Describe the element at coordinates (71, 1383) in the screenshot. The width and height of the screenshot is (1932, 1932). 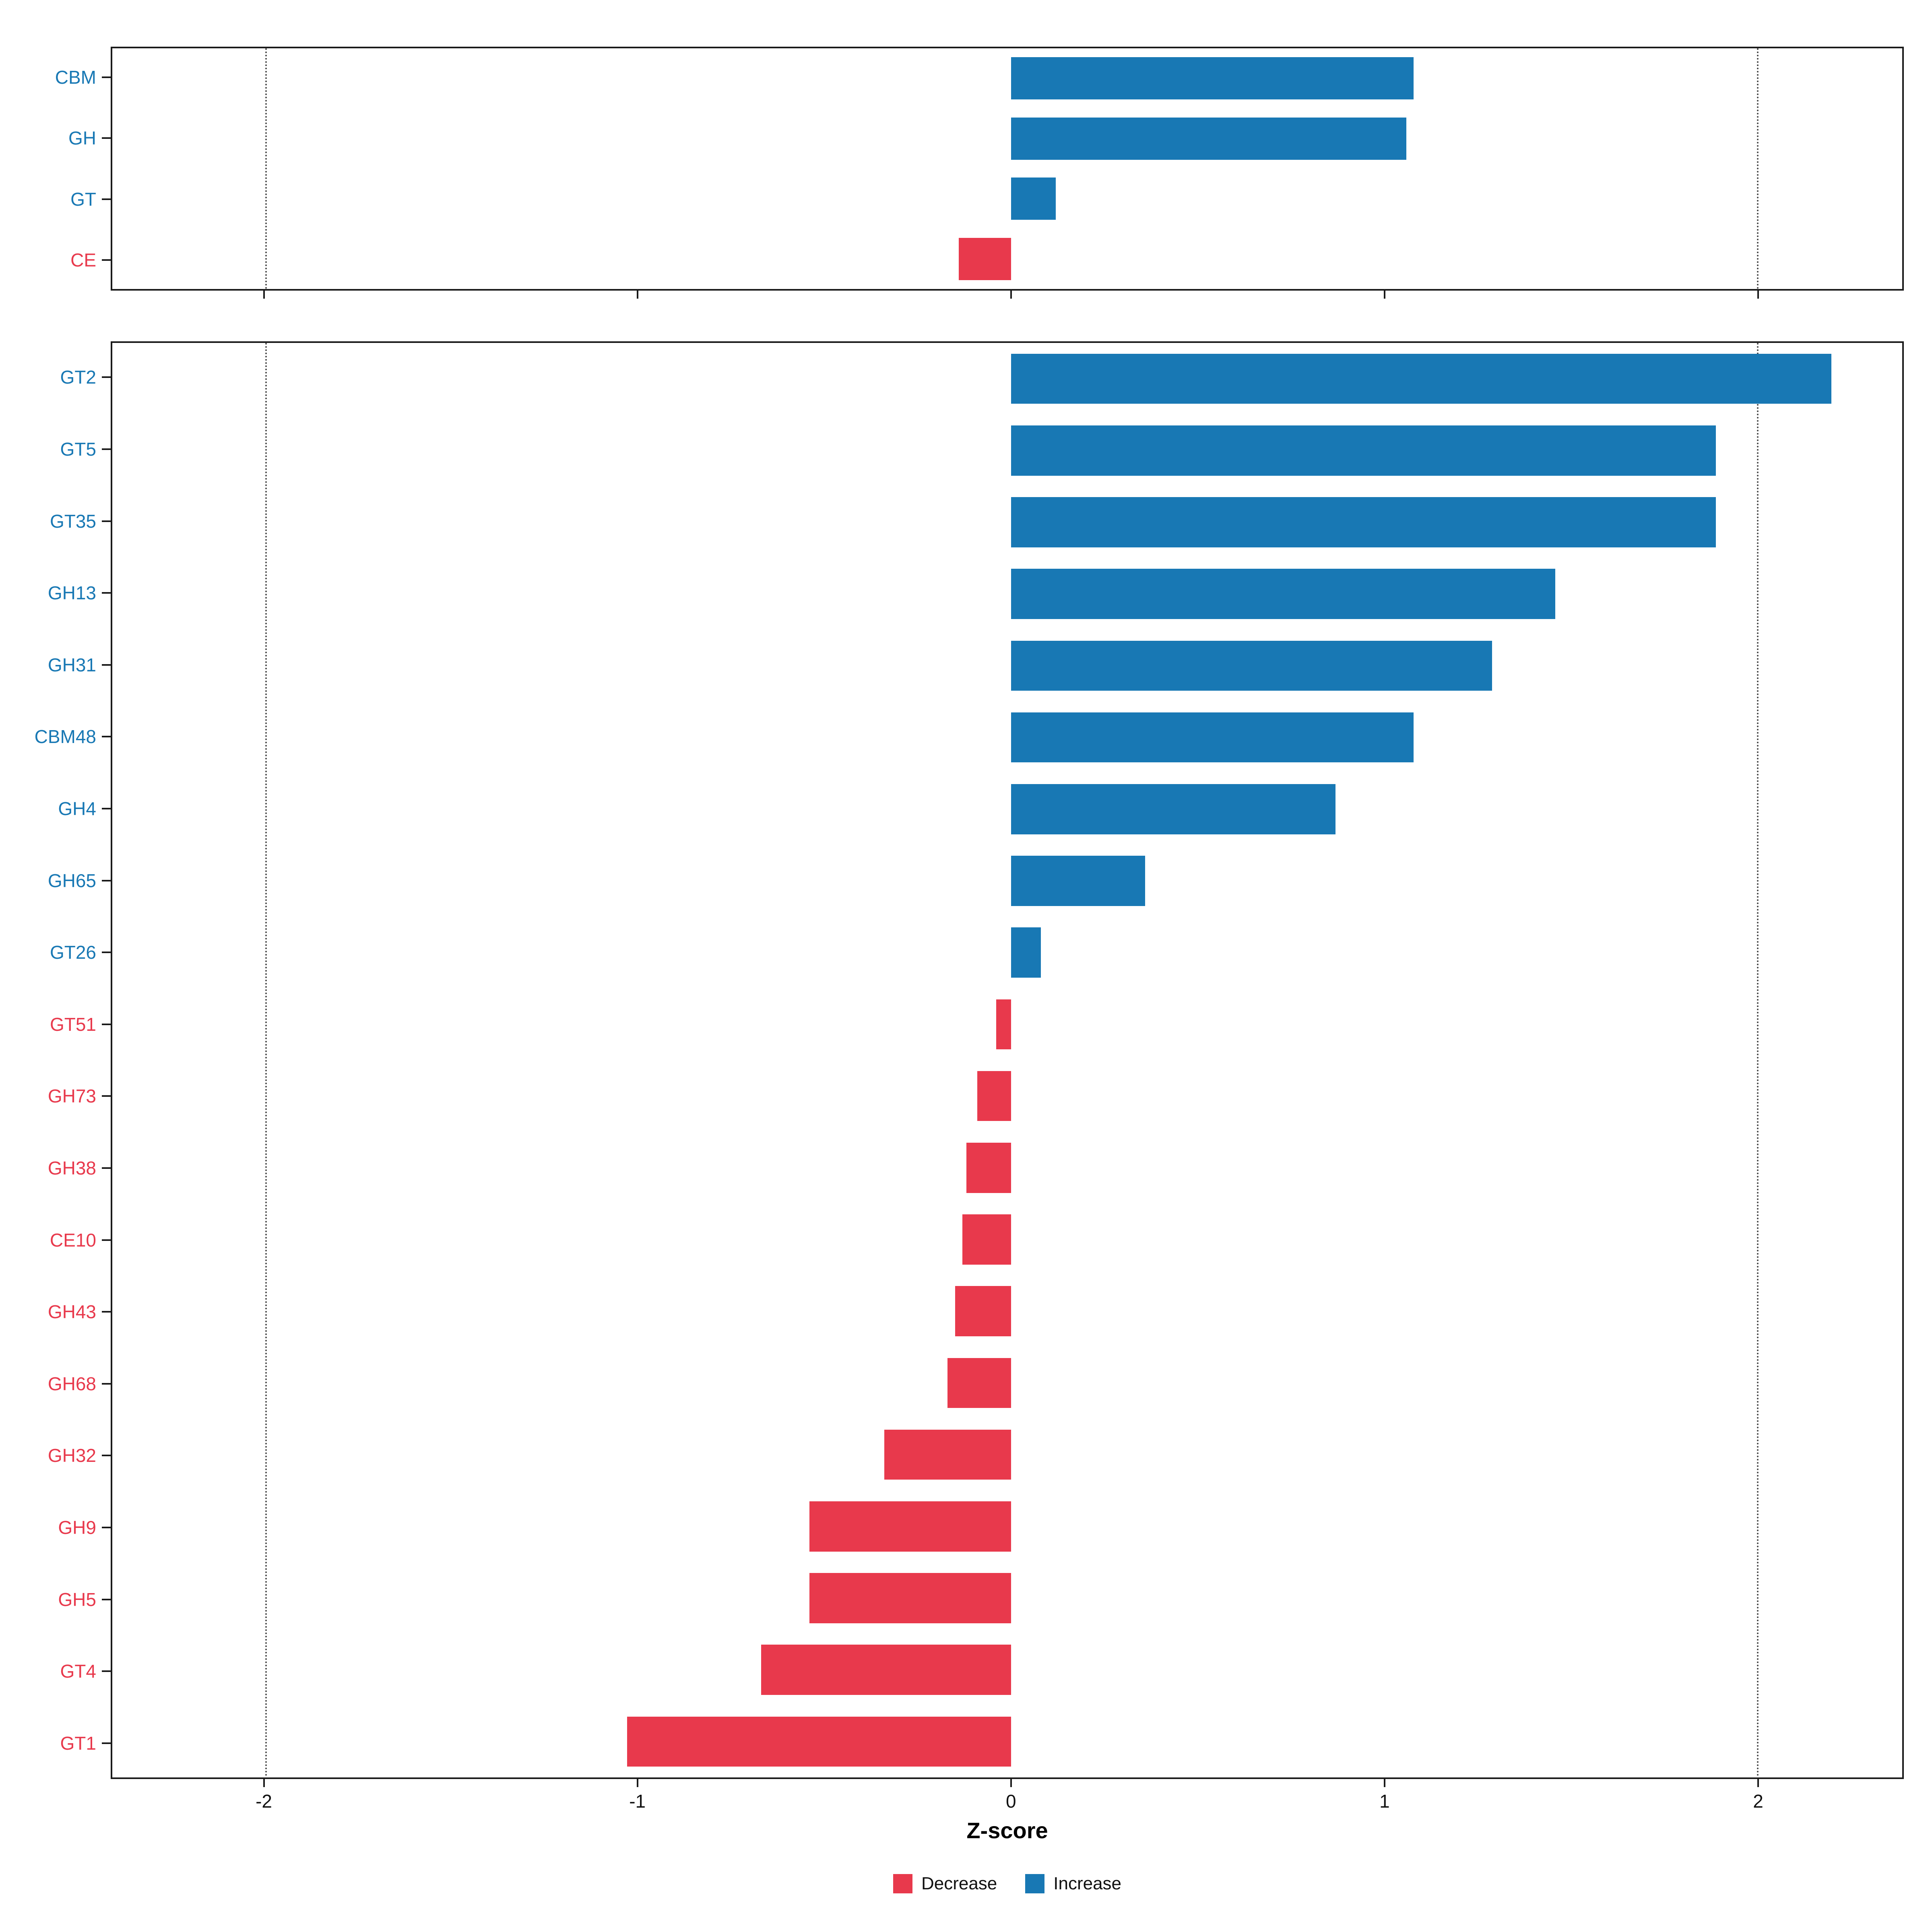
I see `y-axis-label-GH68: GH68` at that location.